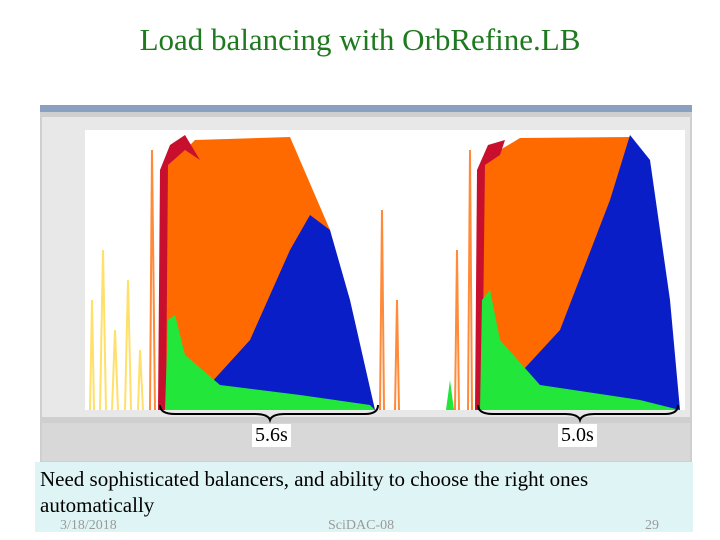  I want to click on duration-label: 5.0s, so click(577, 435).